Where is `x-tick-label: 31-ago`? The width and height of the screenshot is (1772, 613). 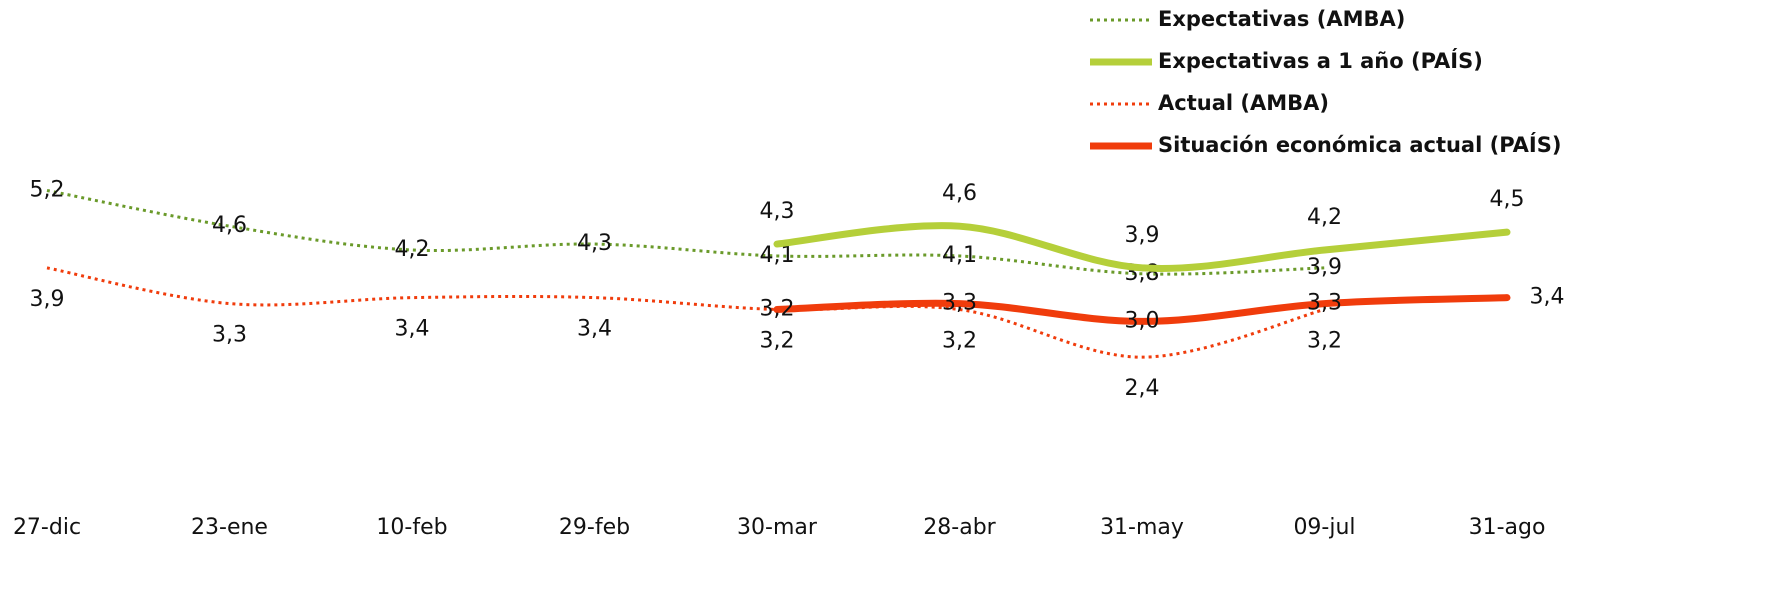
x-tick-label: 31-ago is located at coordinates (1507, 527).